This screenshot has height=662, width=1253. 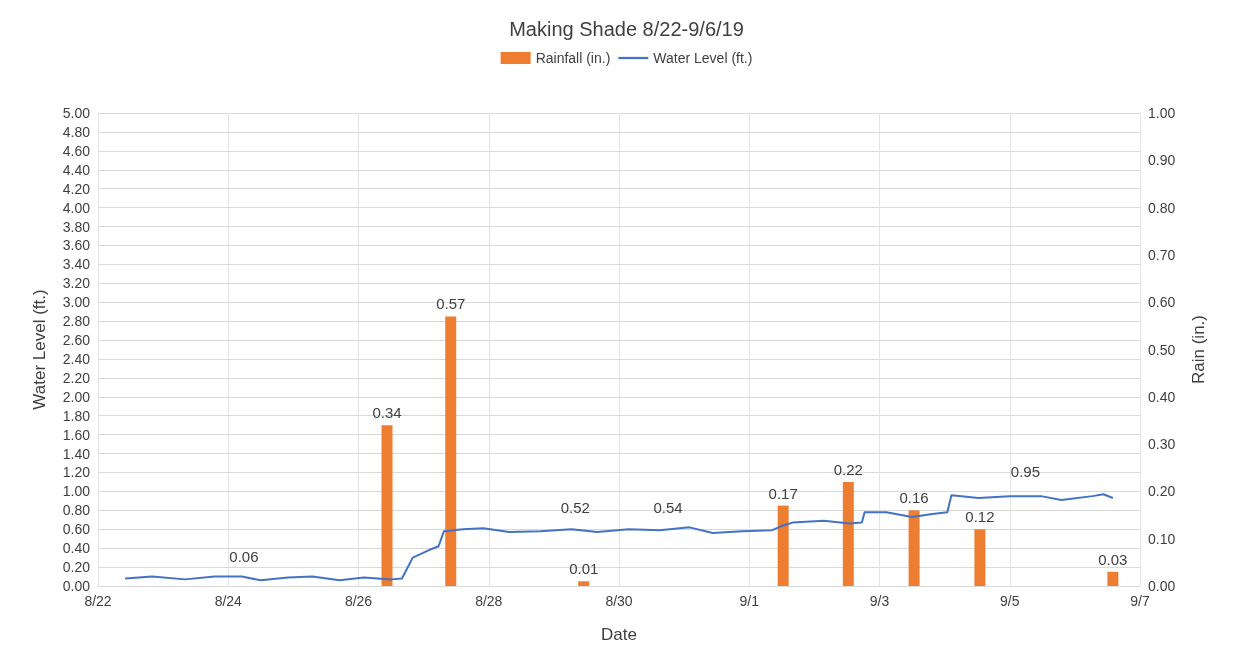 What do you see at coordinates (76, 188) in the screenshot?
I see `y-tick-label: 4.20` at bounding box center [76, 188].